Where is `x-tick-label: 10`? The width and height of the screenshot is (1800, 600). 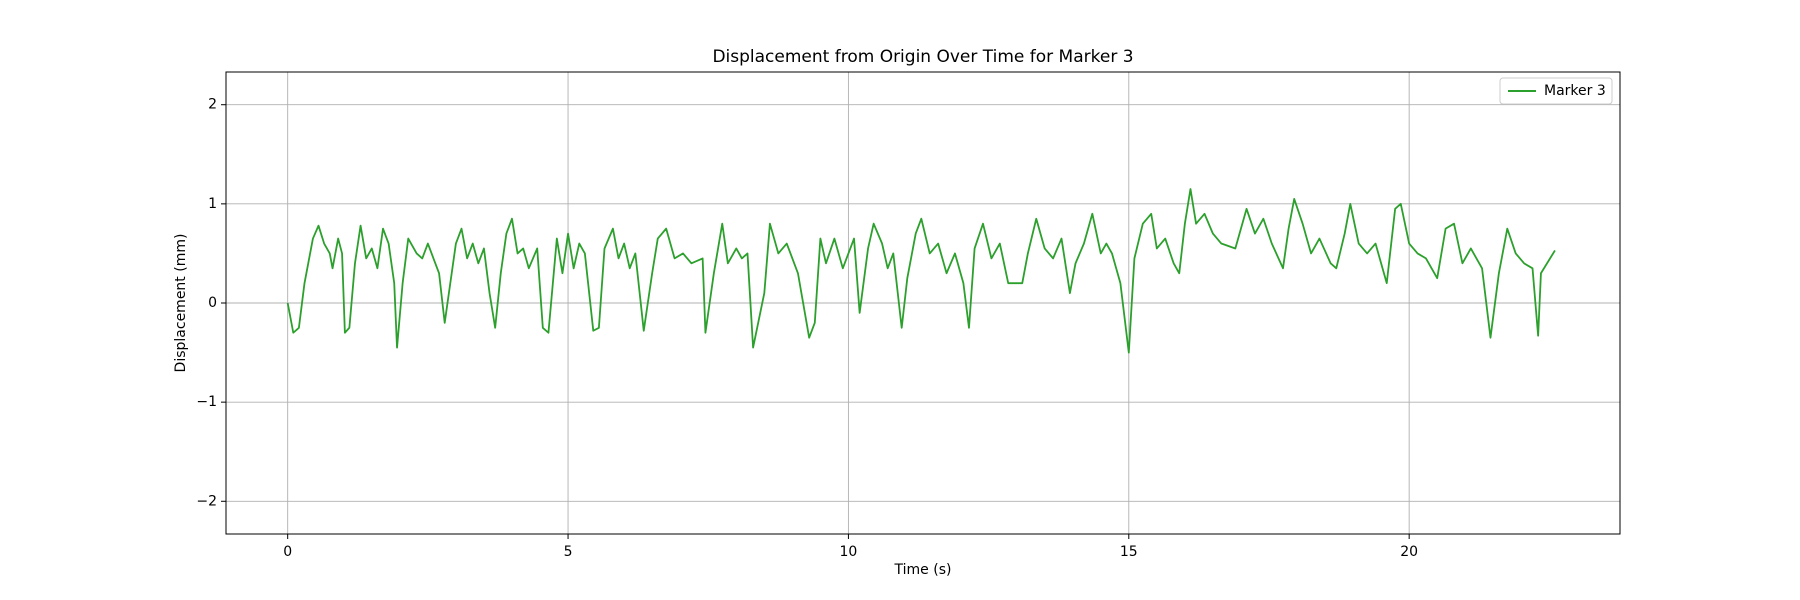 x-tick-label: 10 is located at coordinates (849, 552).